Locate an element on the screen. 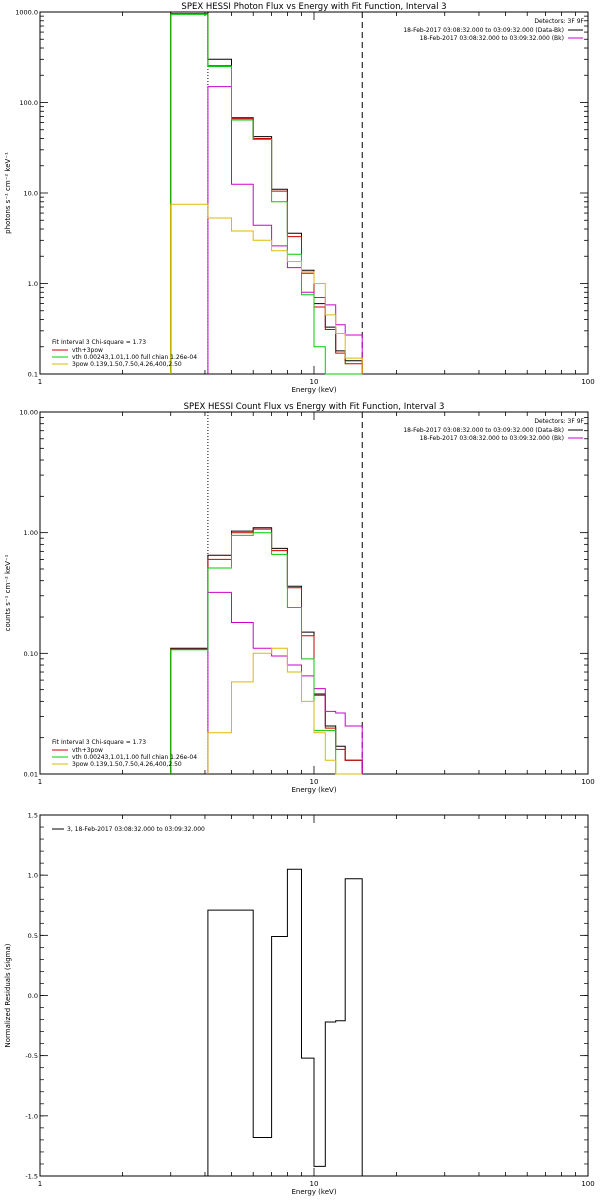 The image size is (600, 1200). y-axis-label: Normalized Residuals (sigma) is located at coordinates (8, 995).